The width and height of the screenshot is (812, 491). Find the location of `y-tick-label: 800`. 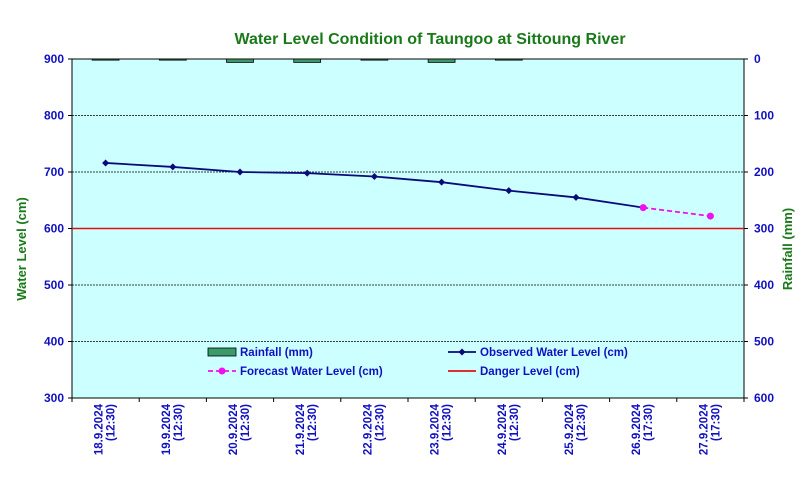

y-tick-label: 800 is located at coordinates (54, 116).